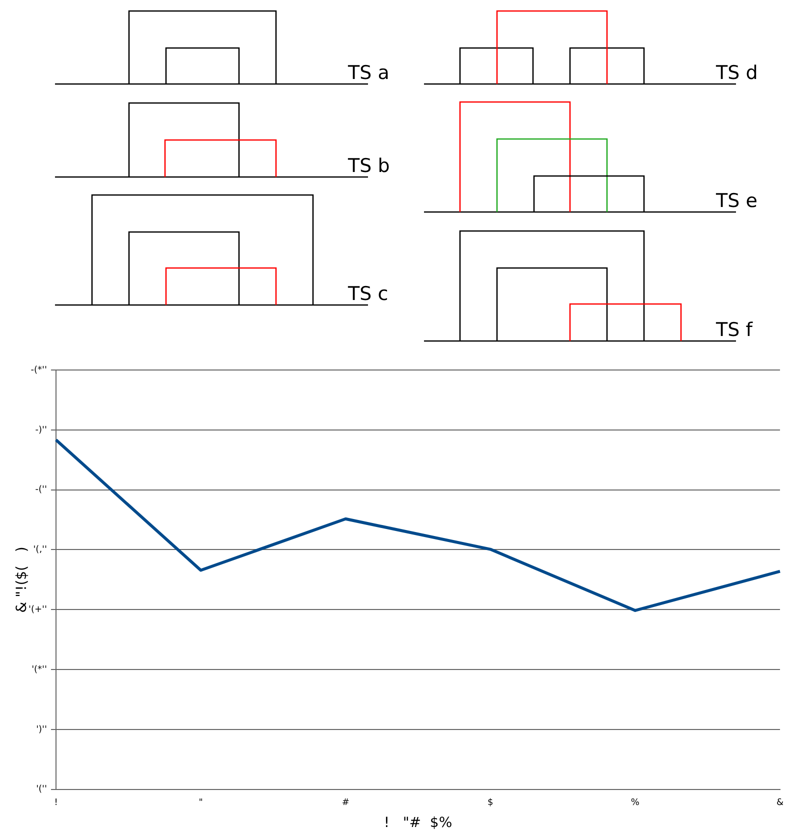 Image resolution: width=792 pixels, height=840 pixels. I want to click on x-tick-label: ", so click(200, 803).